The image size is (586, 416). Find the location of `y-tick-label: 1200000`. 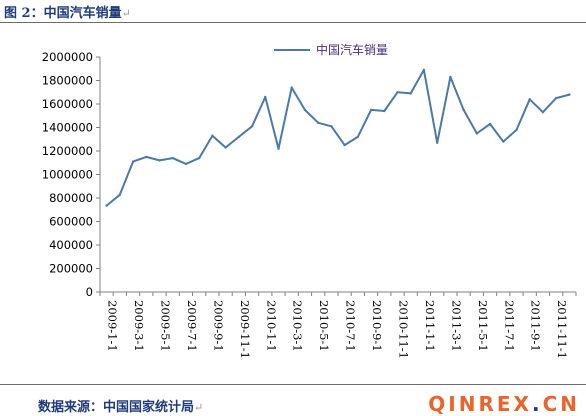

y-tick-label: 1200000 is located at coordinates (67, 151).